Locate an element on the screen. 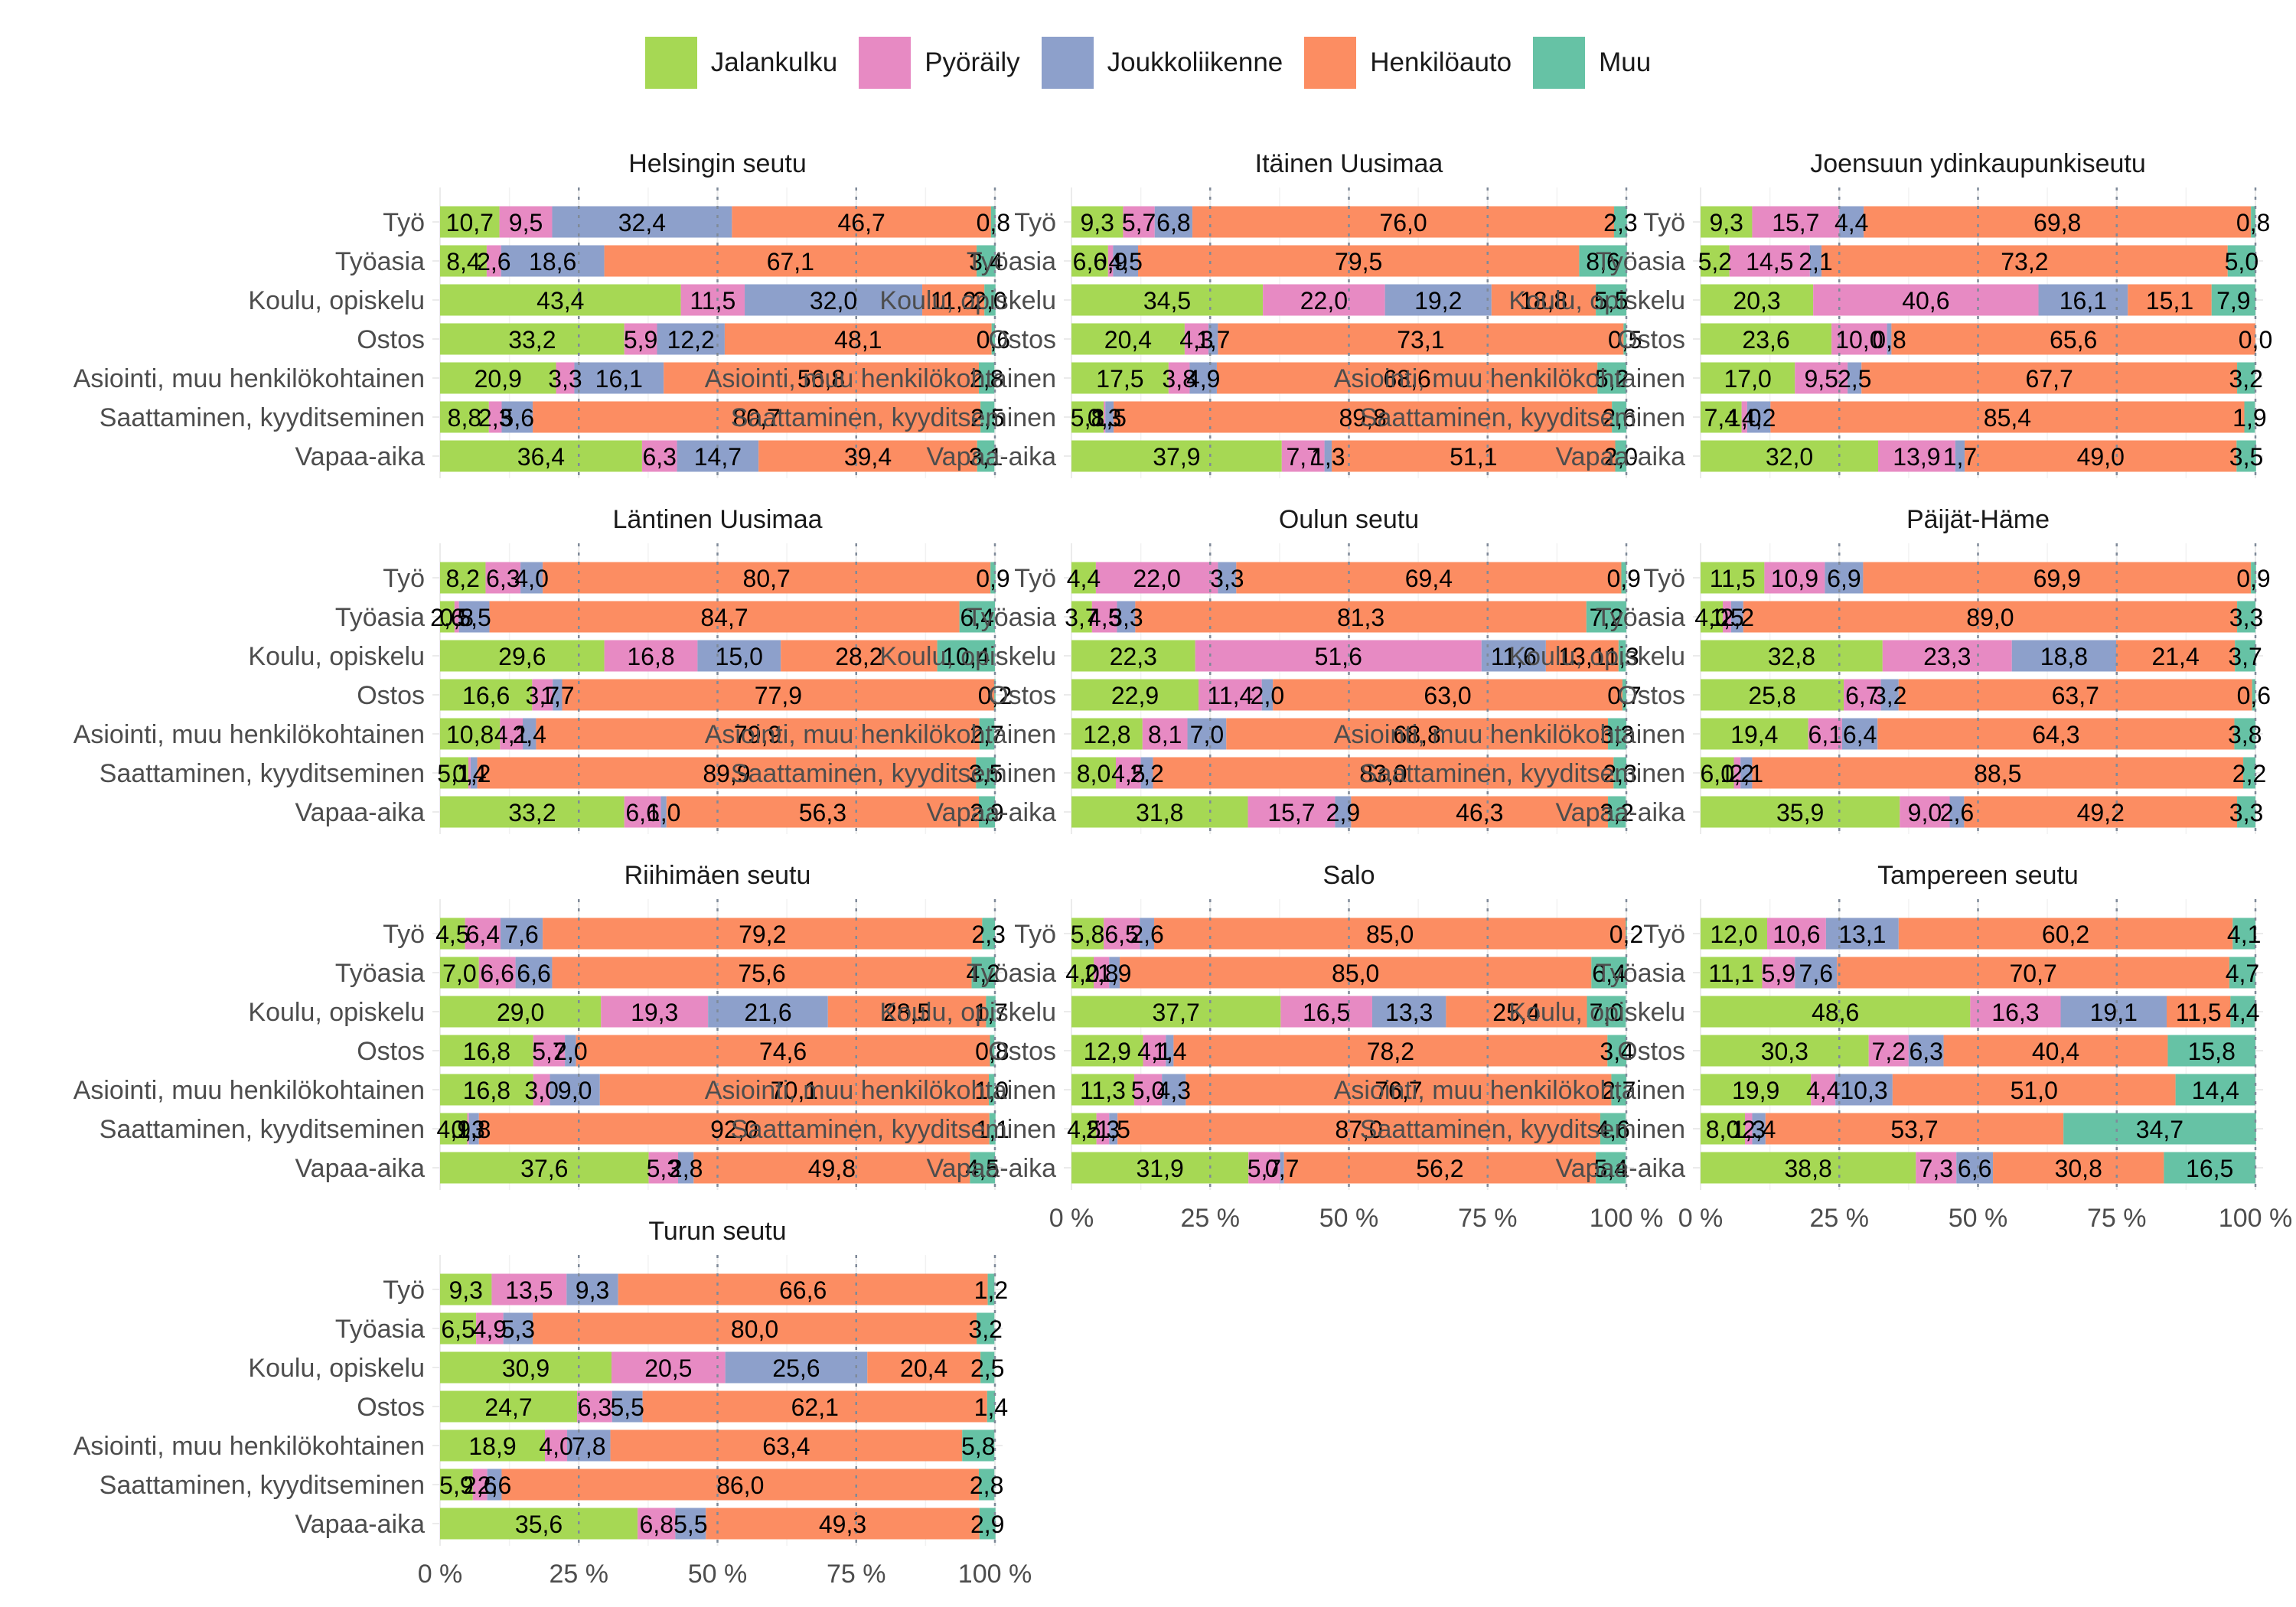 Image resolution: width=2296 pixels, height=1607 pixels. category-label: Vapaa-aika is located at coordinates (360, 1524).